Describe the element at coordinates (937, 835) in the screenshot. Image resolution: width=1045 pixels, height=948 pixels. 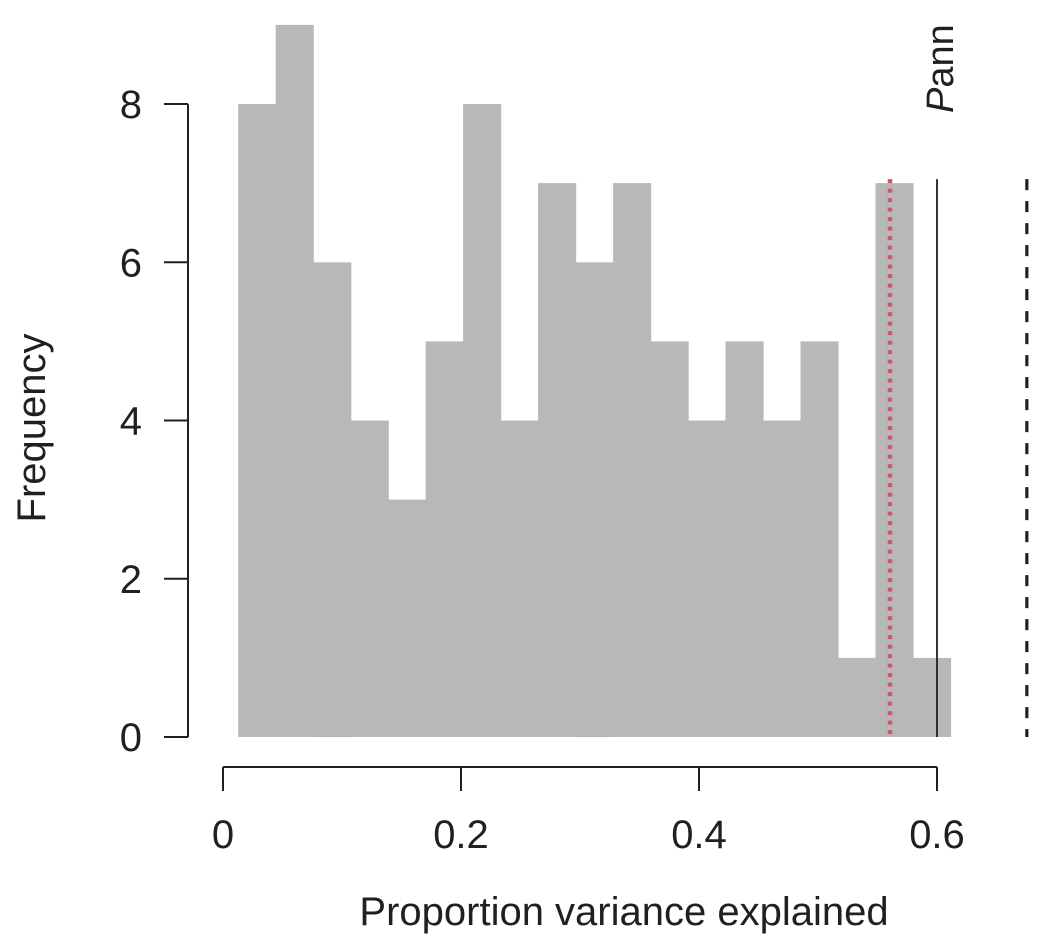
I see `x-tick-label: 0.6` at that location.